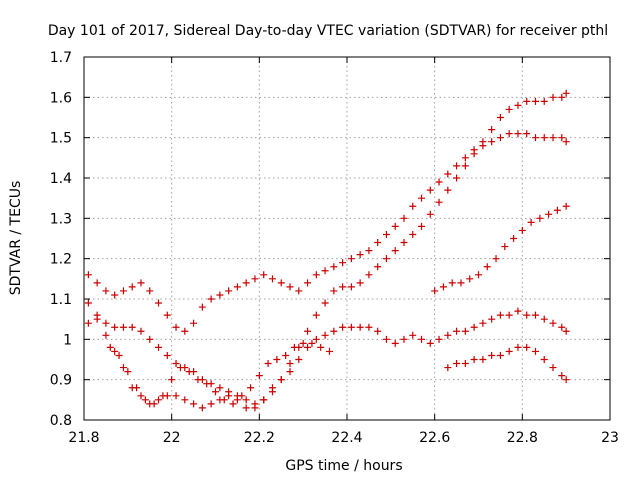 Image resolution: width=640 pixels, height=480 pixels. What do you see at coordinates (172, 438) in the screenshot?
I see `x-tick-label: 22` at bounding box center [172, 438].